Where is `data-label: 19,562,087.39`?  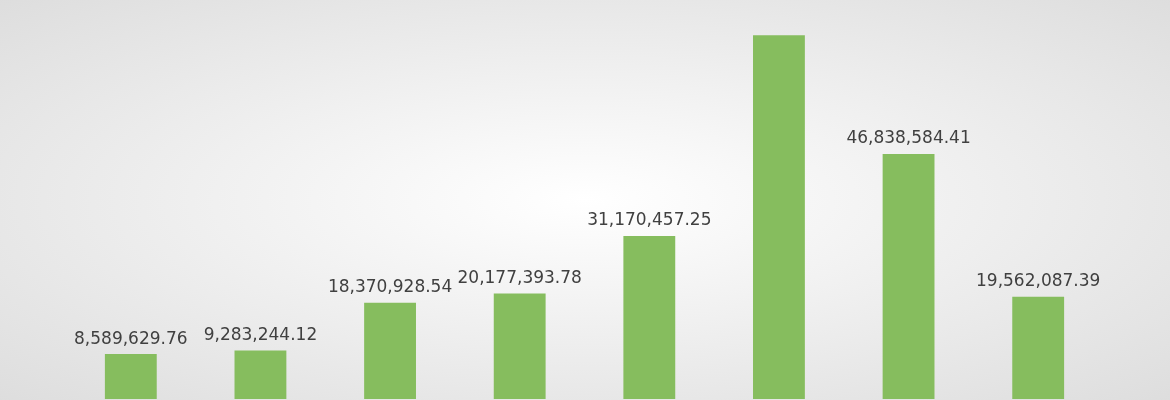
data-label: 19,562,087.39 is located at coordinates (1038, 280).